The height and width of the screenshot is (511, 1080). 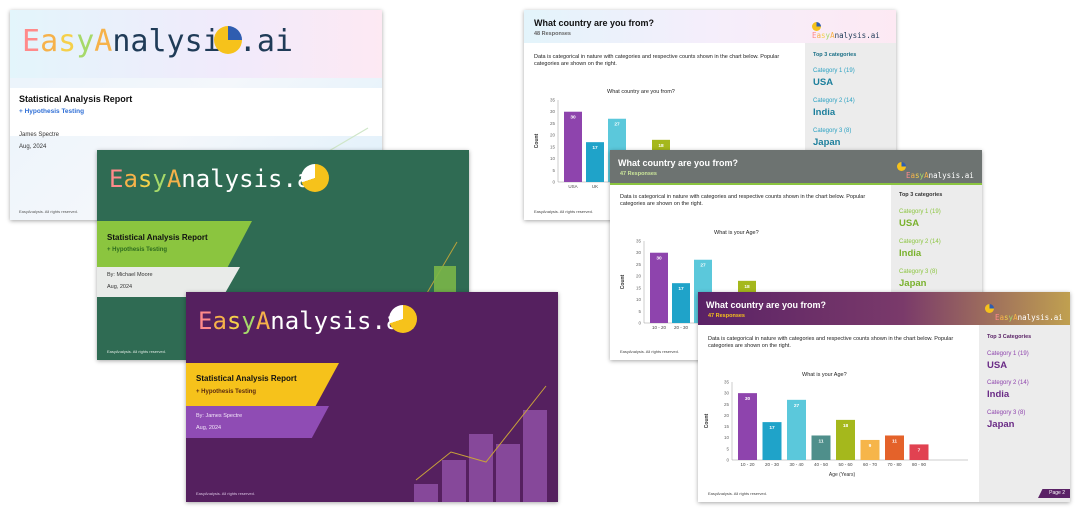 What do you see at coordinates (772, 464) in the screenshot?
I see `x-tick-label: 20 - 30` at bounding box center [772, 464].